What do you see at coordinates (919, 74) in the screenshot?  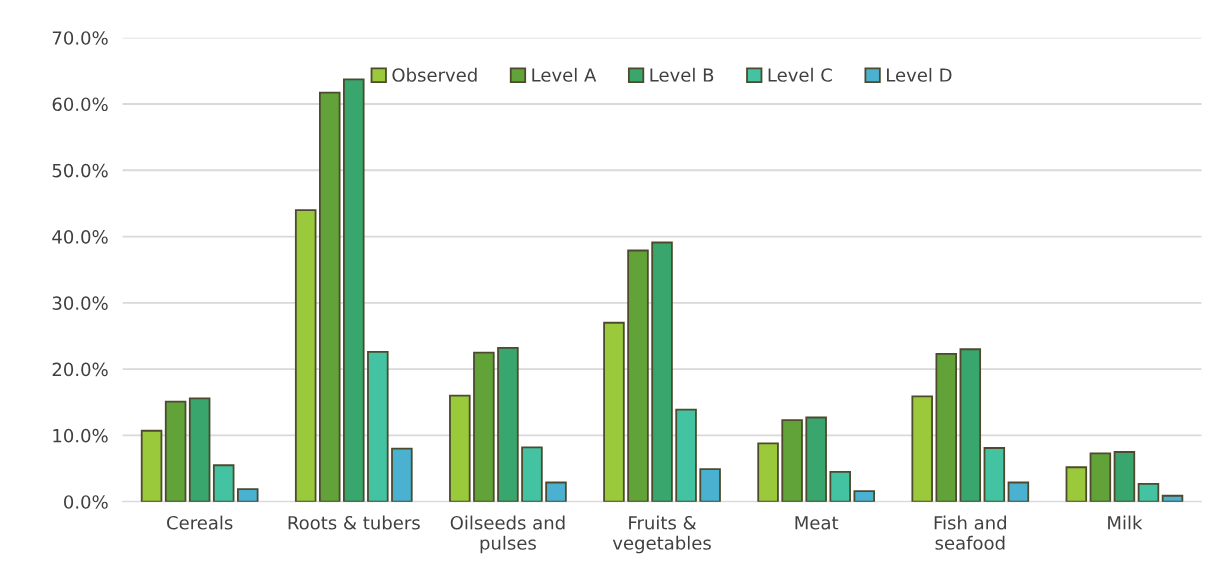 I see `legend-label: Level D` at bounding box center [919, 74].